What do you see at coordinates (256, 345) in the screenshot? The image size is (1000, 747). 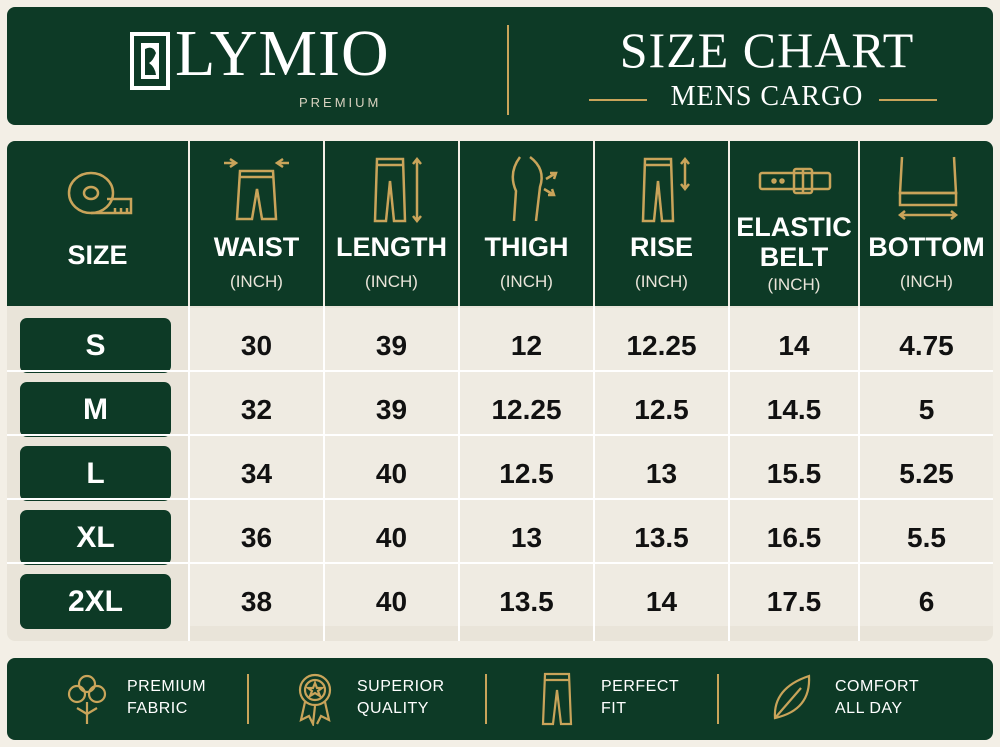 I see `table-cell: 30` at bounding box center [256, 345].